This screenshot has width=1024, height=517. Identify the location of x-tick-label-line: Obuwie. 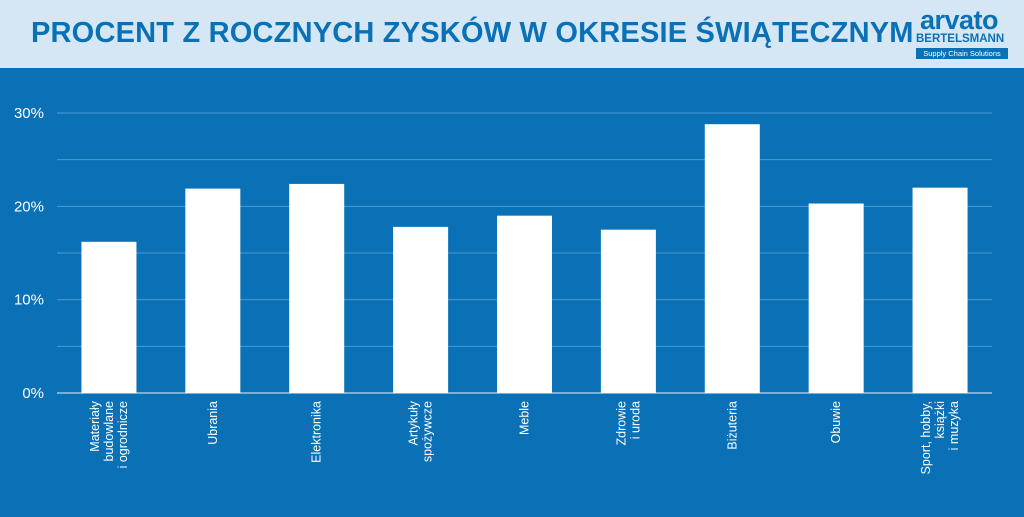
(836, 422).